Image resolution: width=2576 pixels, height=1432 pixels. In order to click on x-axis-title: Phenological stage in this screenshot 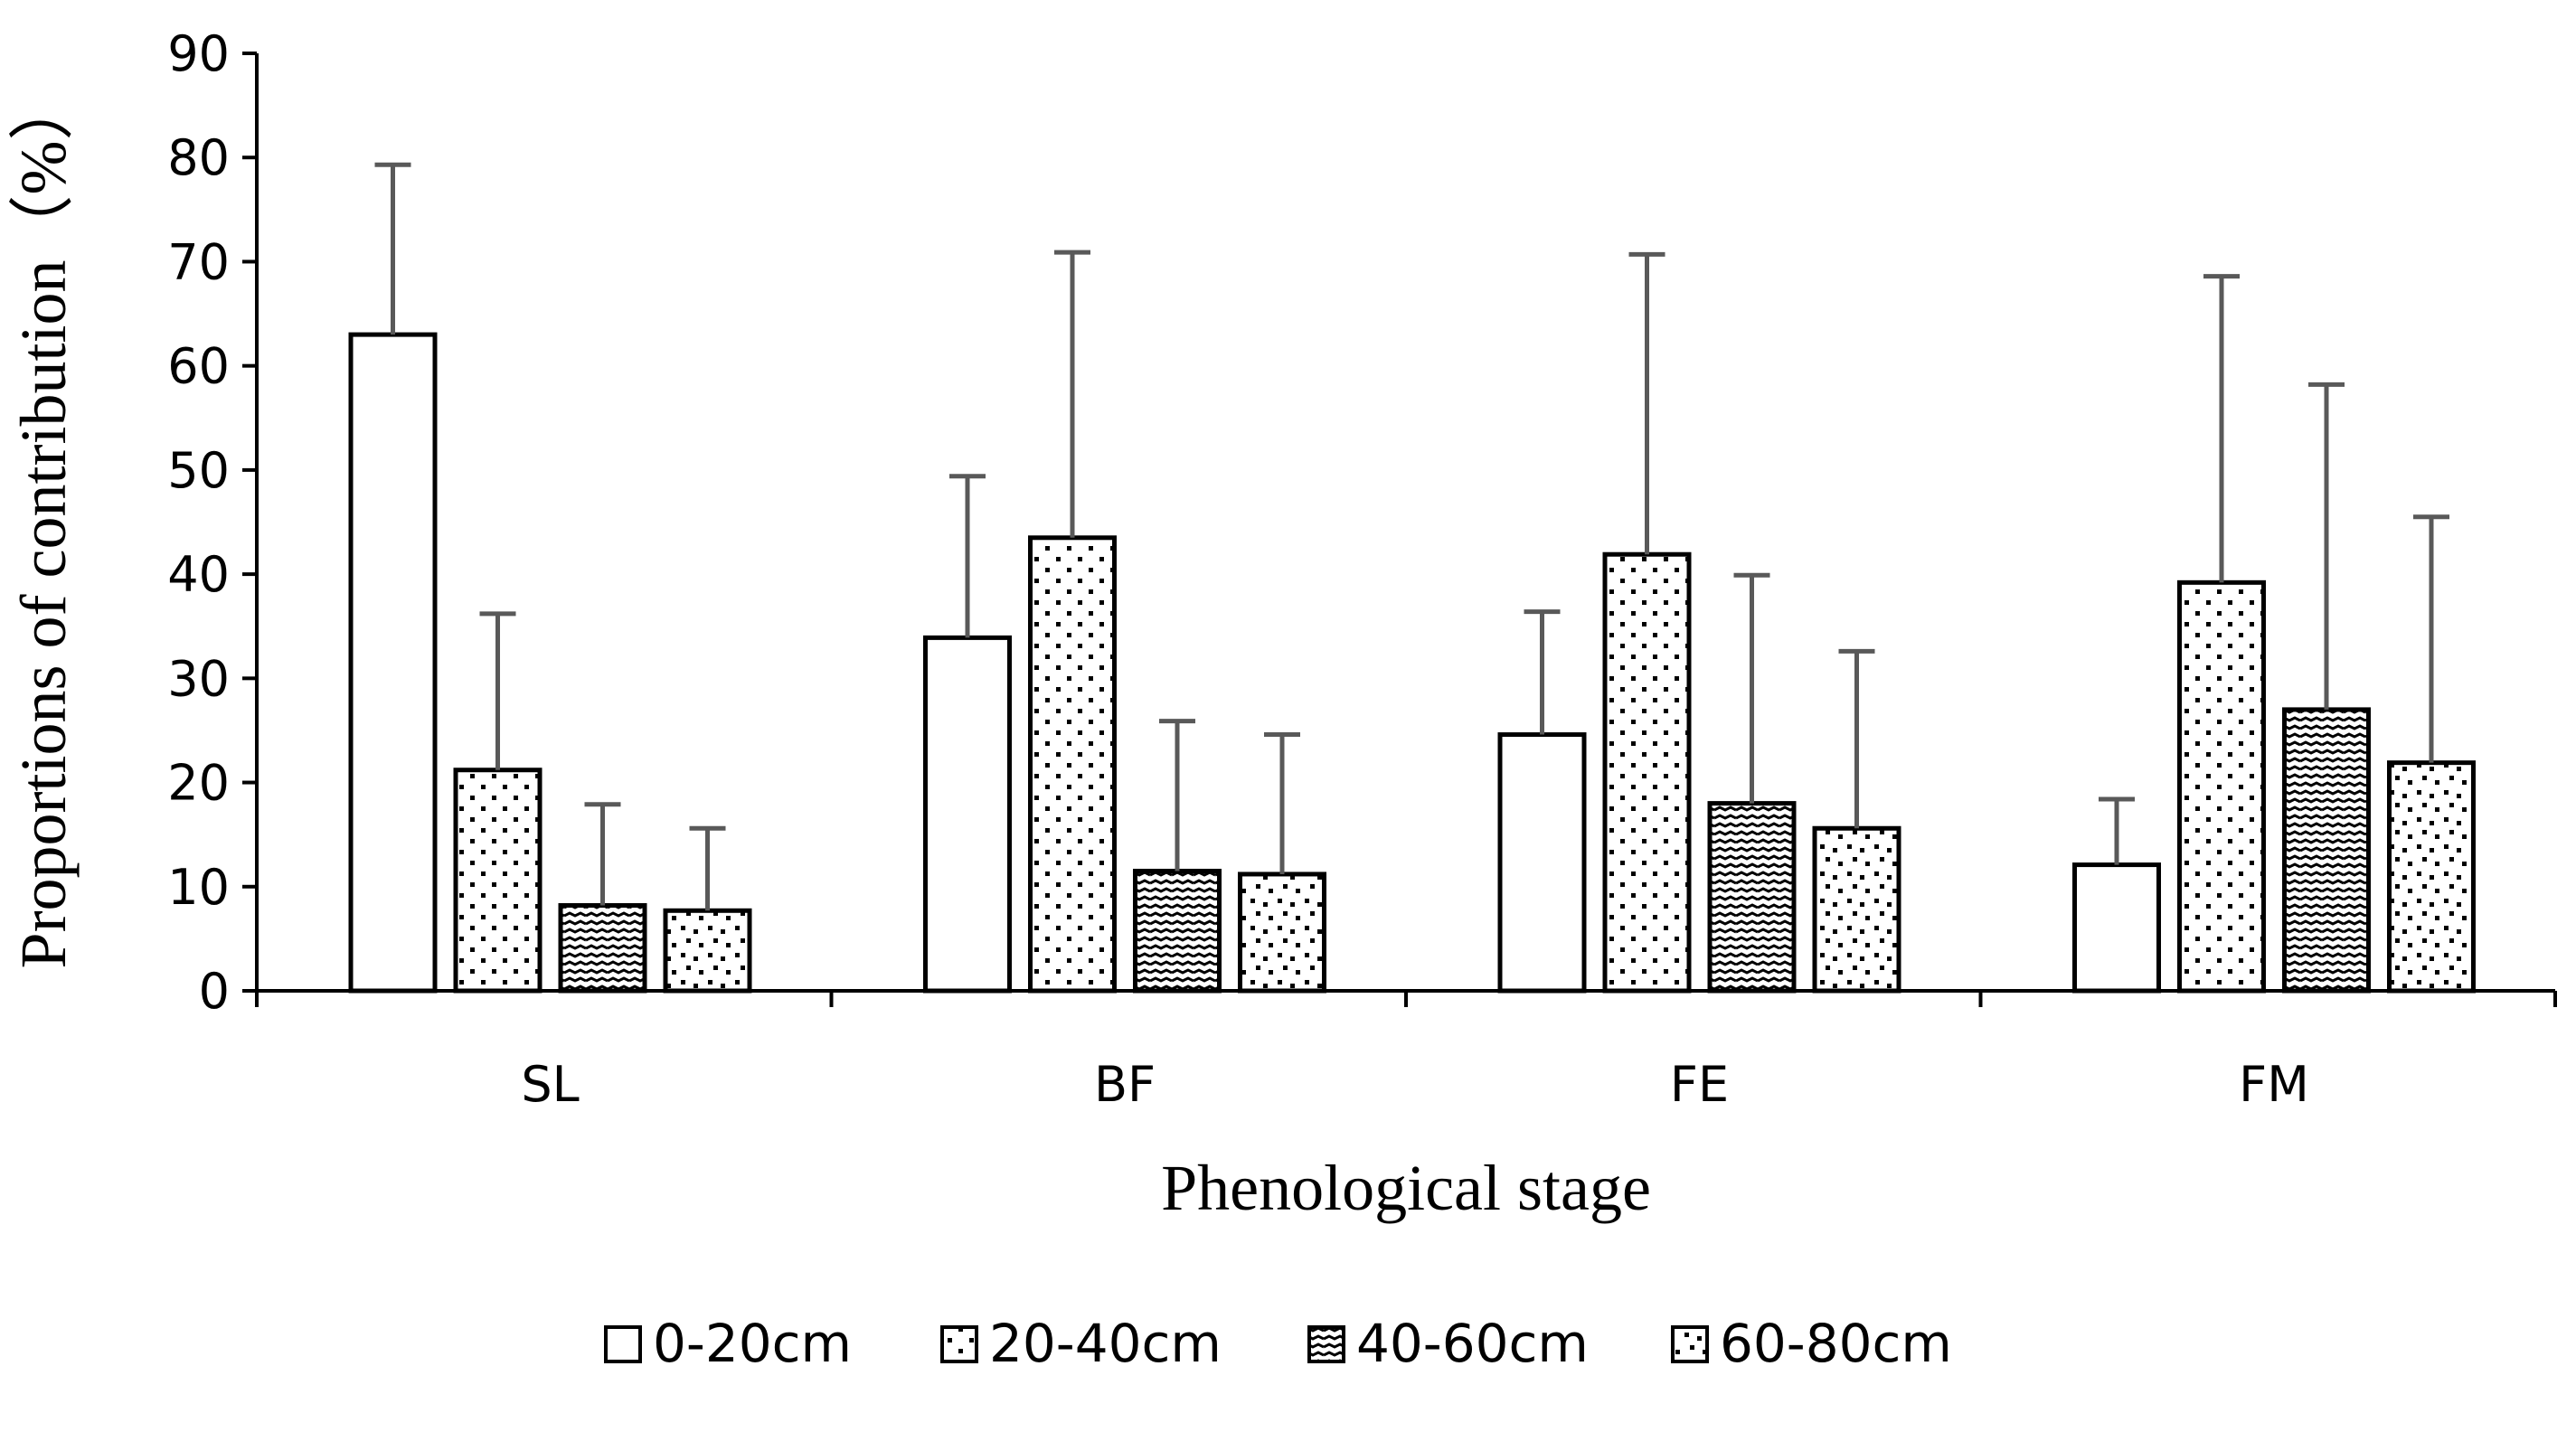, I will do `click(1406, 1188)`.